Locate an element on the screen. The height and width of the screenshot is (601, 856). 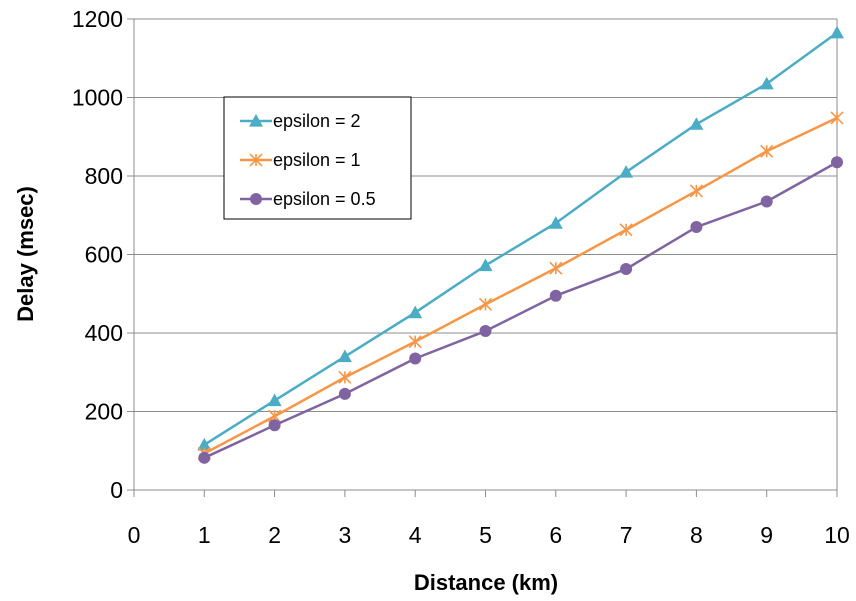
legend: epsilon = 2 epsilon = 1 epsilon = 0.5 is located at coordinates (317, 158).